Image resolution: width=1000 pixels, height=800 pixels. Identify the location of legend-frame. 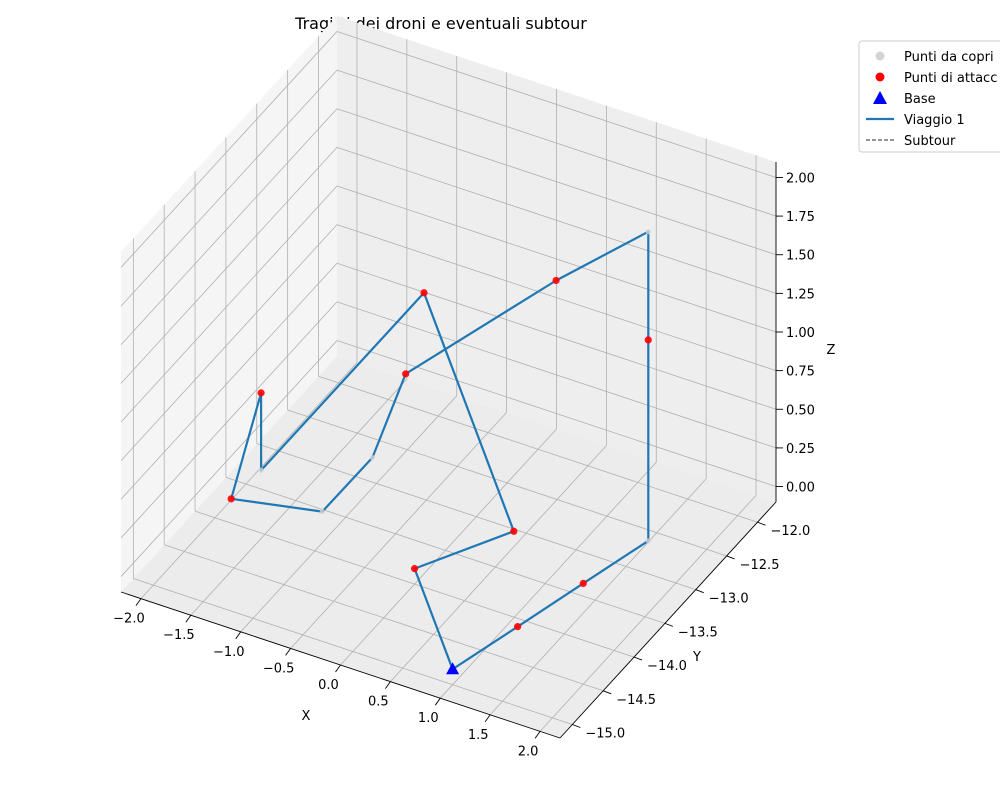
(929, 96).